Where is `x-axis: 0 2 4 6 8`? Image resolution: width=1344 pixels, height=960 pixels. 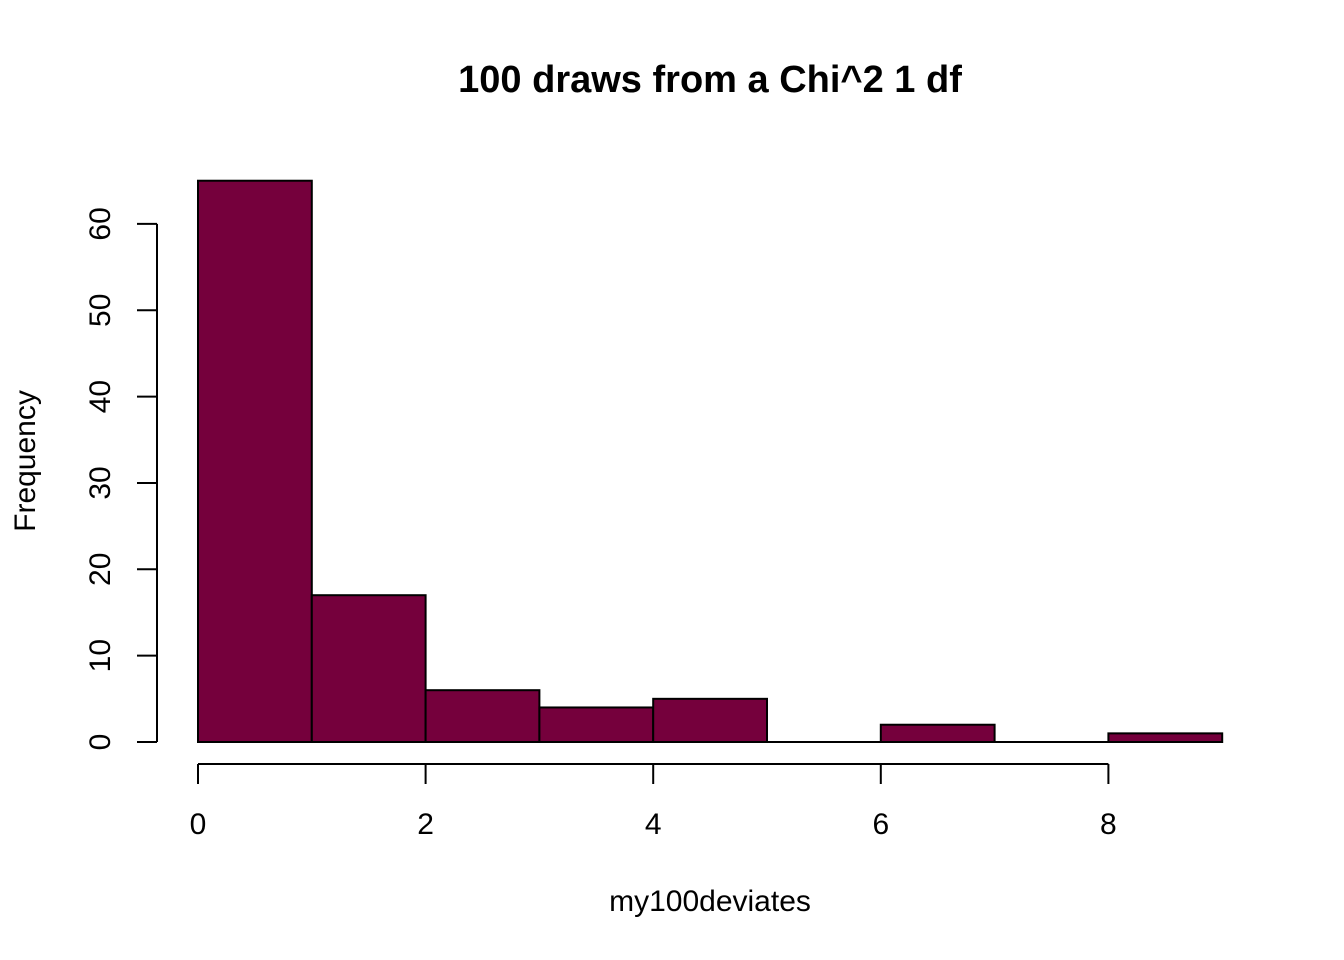 x-axis: 0 2 4 6 8 is located at coordinates (653, 802).